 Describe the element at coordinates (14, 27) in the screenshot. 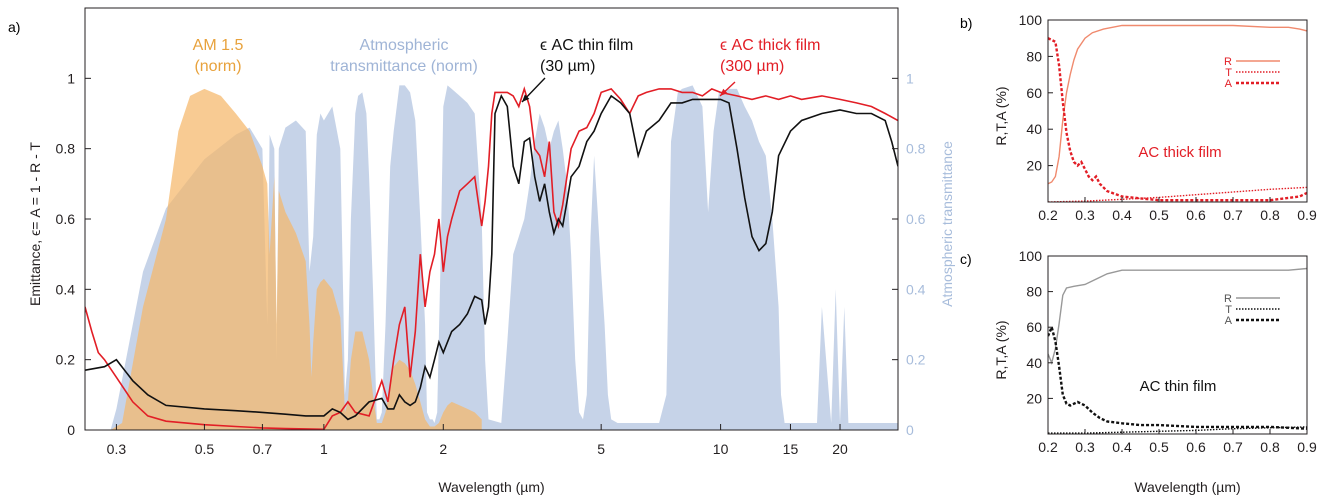

I see `panel-a-label: a)` at that location.